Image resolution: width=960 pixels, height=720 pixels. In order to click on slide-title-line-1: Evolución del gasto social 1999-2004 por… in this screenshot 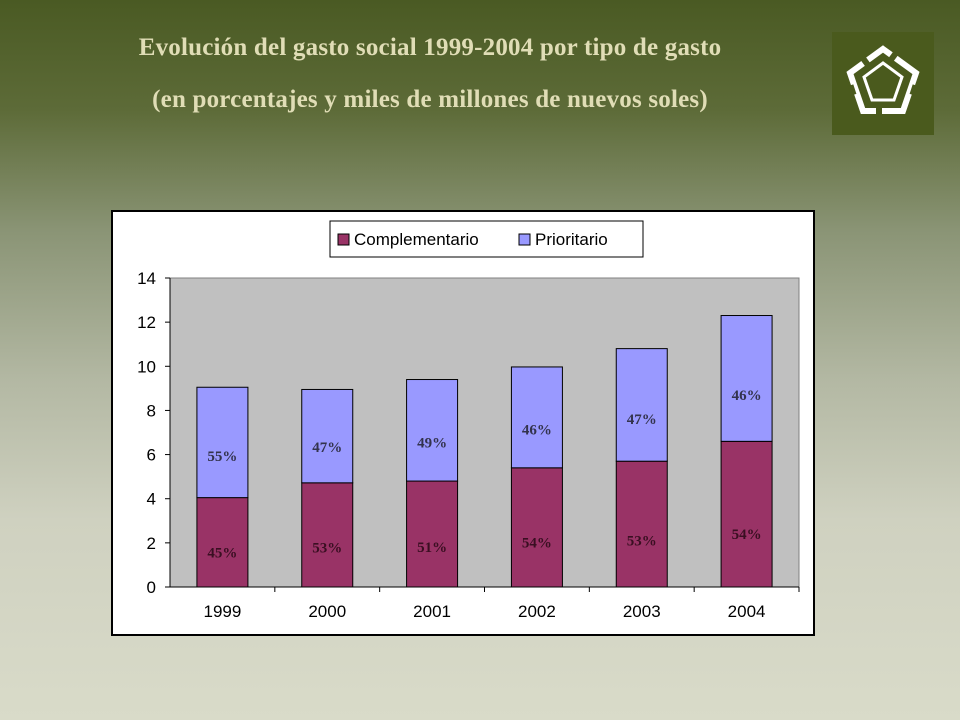, I will do `click(430, 47)`.